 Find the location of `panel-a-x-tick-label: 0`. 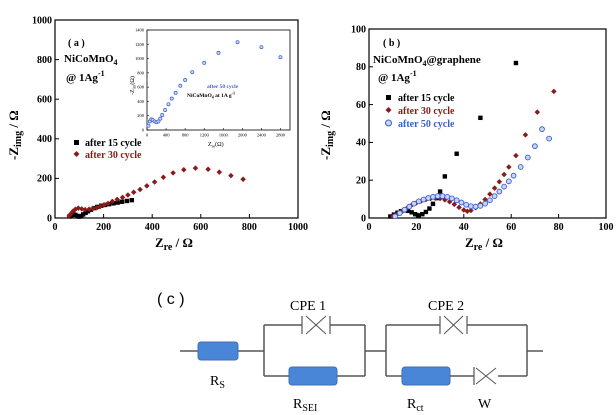

panel-a-x-tick-label: 0 is located at coordinates (55, 227).